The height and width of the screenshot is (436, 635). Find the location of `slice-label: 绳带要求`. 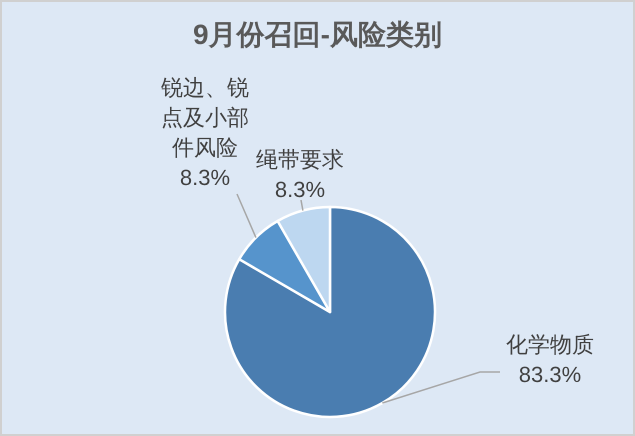

slice-label: 绳带要求 is located at coordinates (300, 159).